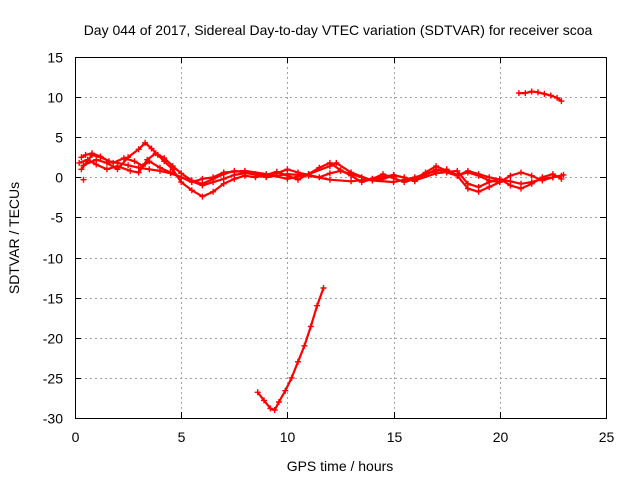  I want to click on y-tick-label: 5, so click(59, 138).